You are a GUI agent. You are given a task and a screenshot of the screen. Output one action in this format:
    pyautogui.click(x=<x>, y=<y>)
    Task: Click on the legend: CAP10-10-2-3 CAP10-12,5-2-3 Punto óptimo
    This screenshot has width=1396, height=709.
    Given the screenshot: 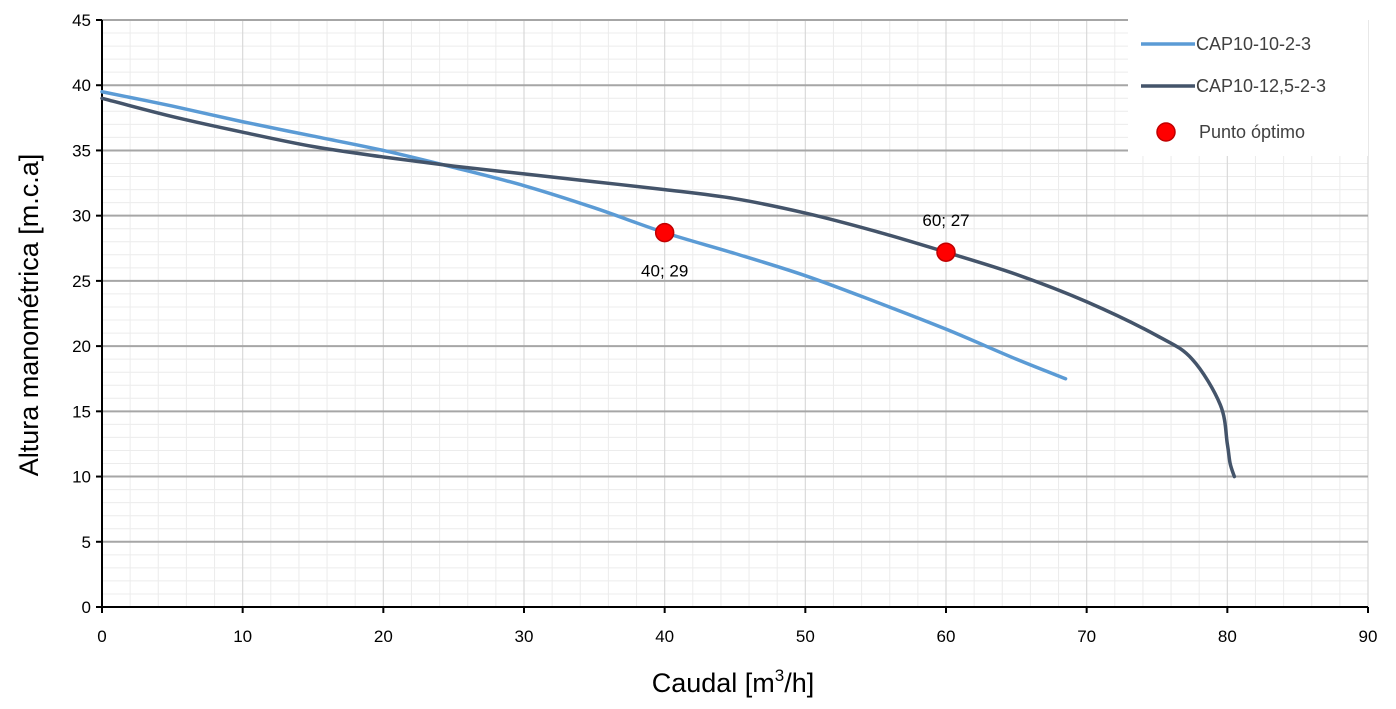 What is the action you would take?
    pyautogui.click(x=1248, y=87)
    